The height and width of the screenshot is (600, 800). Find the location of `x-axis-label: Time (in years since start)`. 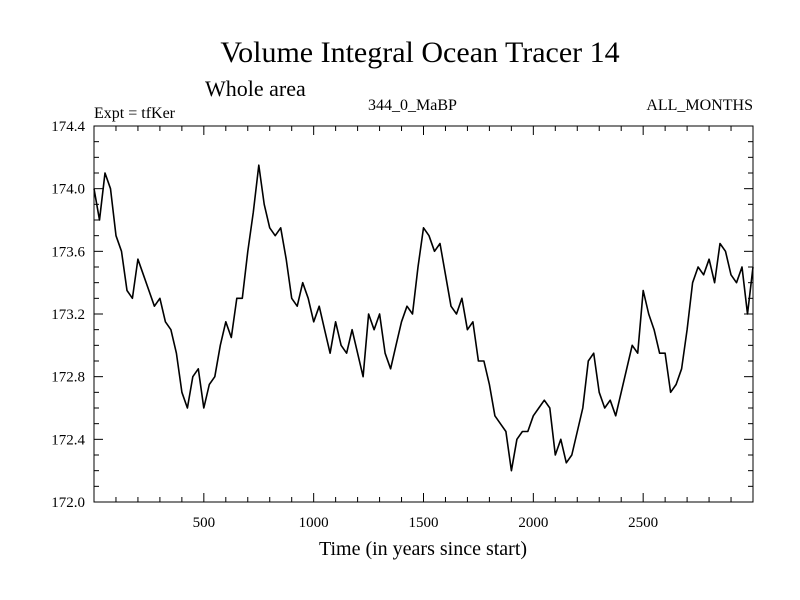

x-axis-label: Time (in years since start) is located at coordinates (423, 549).